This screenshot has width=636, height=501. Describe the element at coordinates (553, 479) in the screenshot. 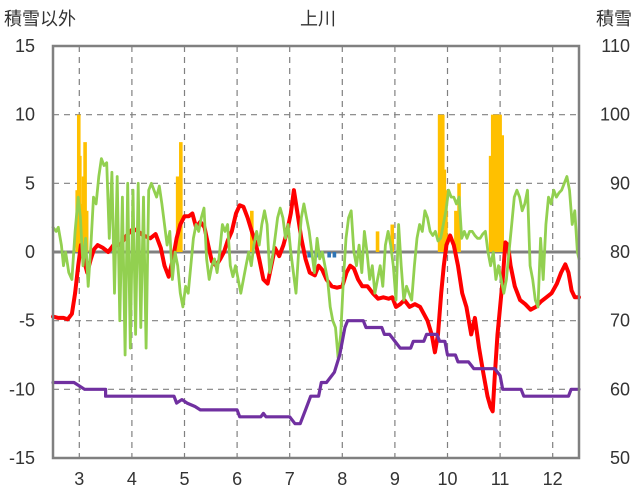

I see `x-tick-label: 12` at that location.